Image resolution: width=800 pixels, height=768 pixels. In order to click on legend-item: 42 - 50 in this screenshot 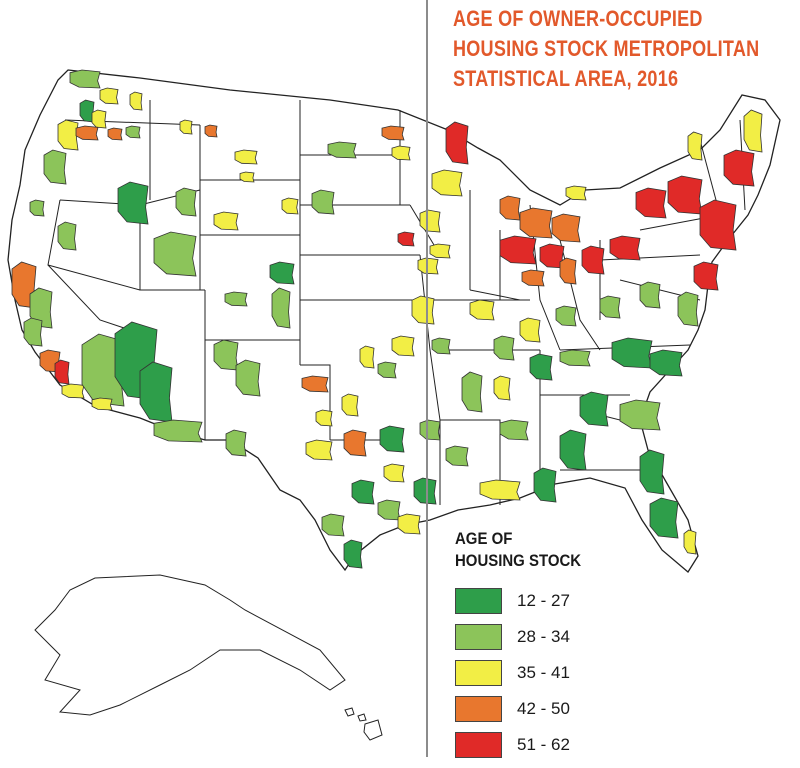, I will do `click(555, 714)`.